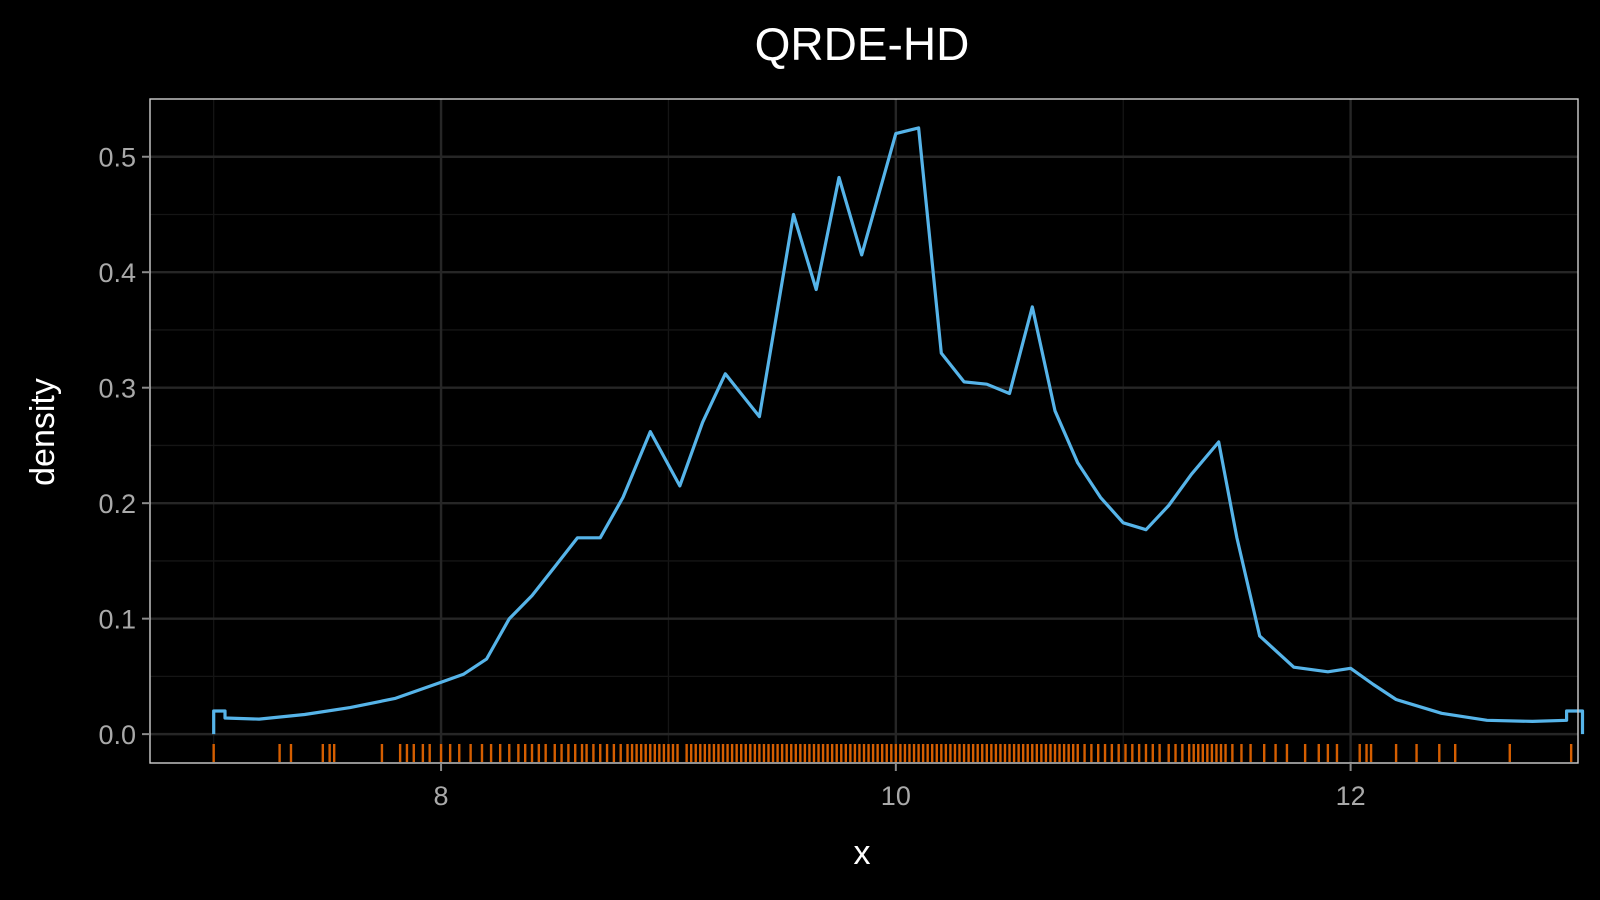 The height and width of the screenshot is (900, 1600). What do you see at coordinates (441, 796) in the screenshot?
I see `x-tick-label: 8` at bounding box center [441, 796].